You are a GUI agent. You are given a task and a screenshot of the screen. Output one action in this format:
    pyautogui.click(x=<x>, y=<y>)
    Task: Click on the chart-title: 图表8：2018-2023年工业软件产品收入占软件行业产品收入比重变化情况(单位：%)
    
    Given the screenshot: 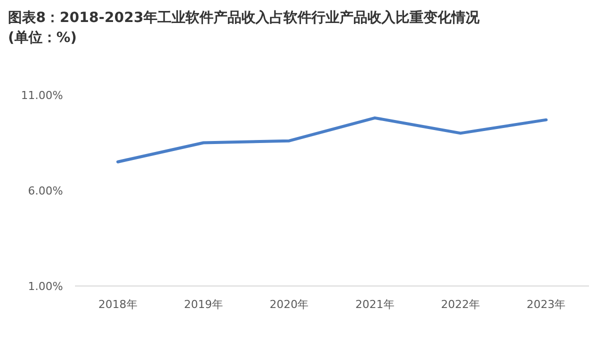 What is the action you would take?
    pyautogui.click(x=244, y=27)
    